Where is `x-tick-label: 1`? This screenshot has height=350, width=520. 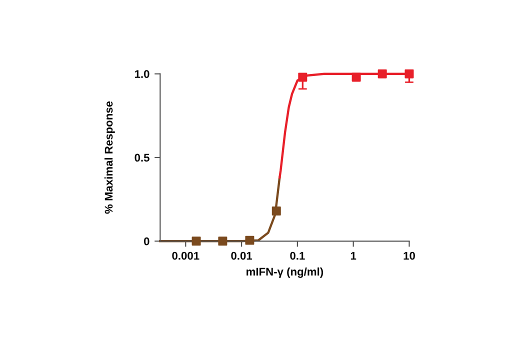 x-tick-label: 1 is located at coordinates (353, 256).